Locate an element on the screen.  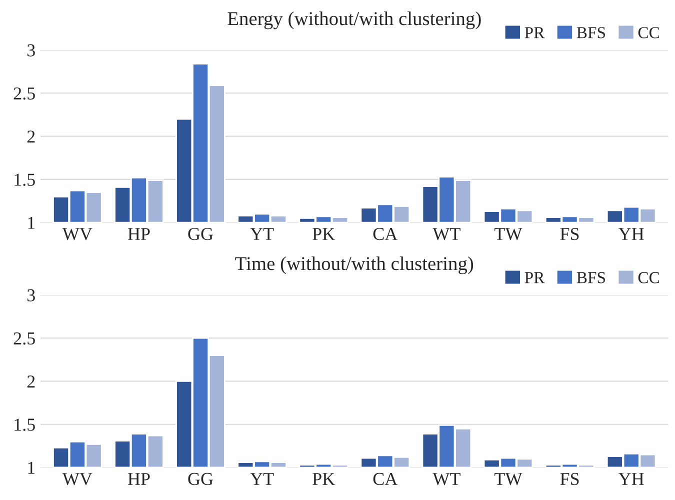
chart-title: Energy (without/with clustering) is located at coordinates (354, 21).